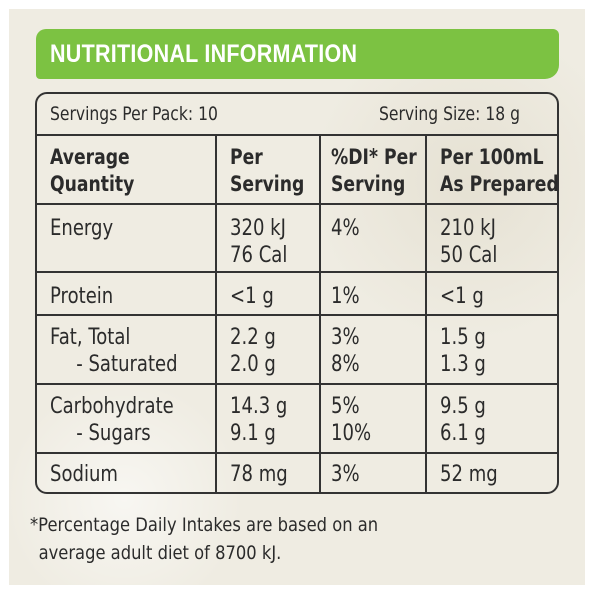 Image resolution: width=590 pixels, height=593 pixels. I want to click on row-fat-name: Fat, Total - Saturated, so click(114, 351).